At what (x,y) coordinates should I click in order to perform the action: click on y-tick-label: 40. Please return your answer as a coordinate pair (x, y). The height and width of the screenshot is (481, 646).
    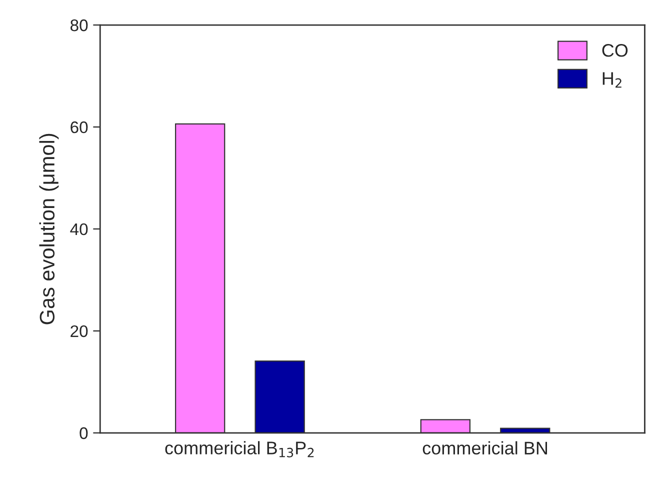
    Looking at the image, I should click on (79, 229).